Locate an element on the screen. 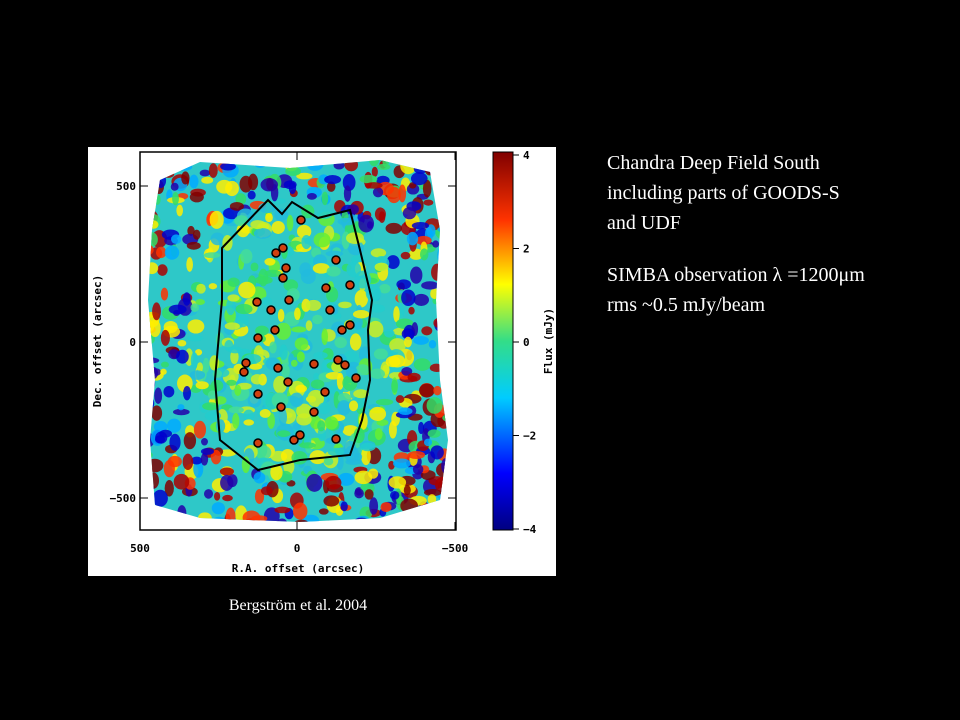 This screenshot has height=720, width=960. colorbar is located at coordinates (503, 341).